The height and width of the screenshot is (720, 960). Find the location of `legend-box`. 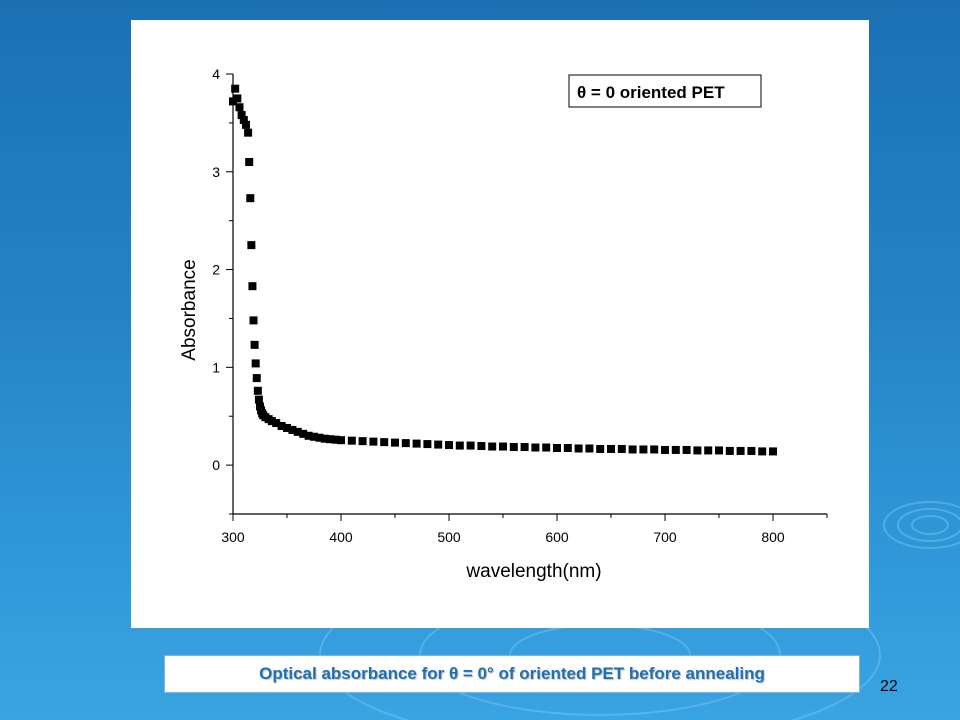

legend-box is located at coordinates (665, 91).